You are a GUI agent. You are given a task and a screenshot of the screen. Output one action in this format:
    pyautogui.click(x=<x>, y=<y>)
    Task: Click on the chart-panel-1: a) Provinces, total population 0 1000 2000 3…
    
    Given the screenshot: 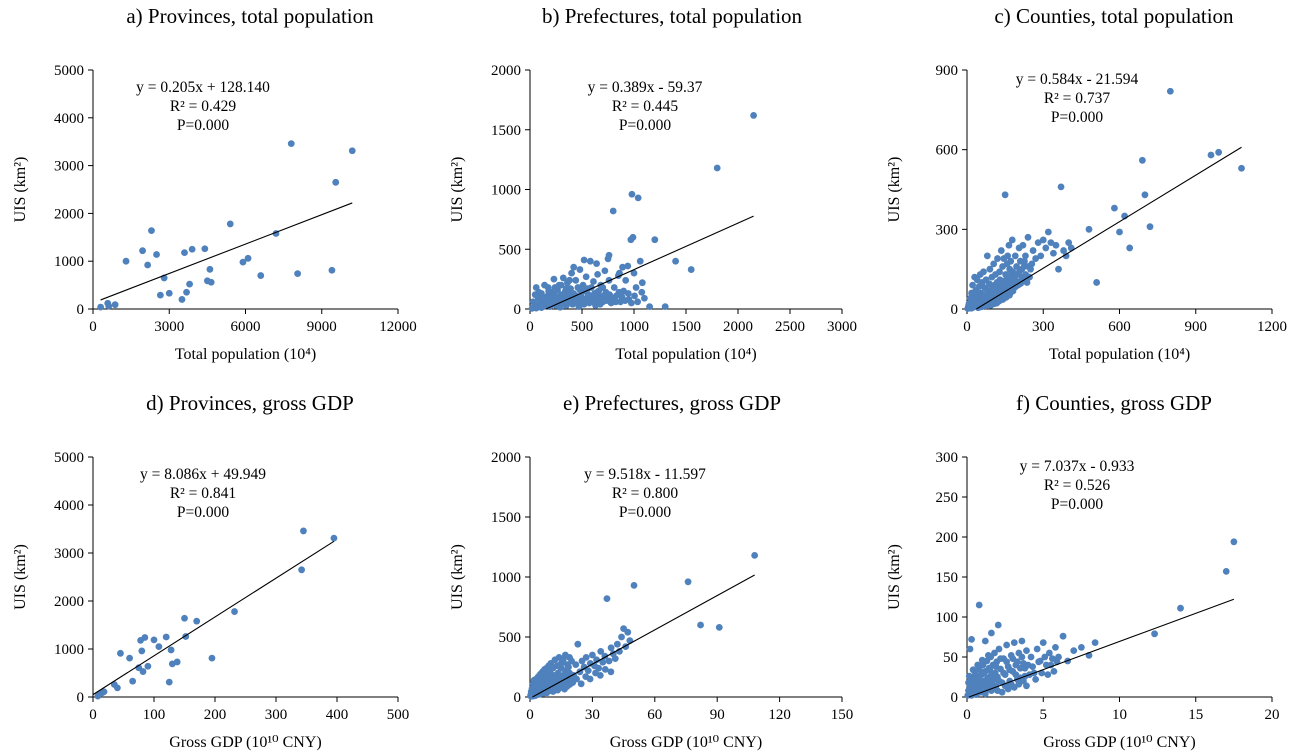 What is the action you would take?
    pyautogui.click(x=214, y=183)
    